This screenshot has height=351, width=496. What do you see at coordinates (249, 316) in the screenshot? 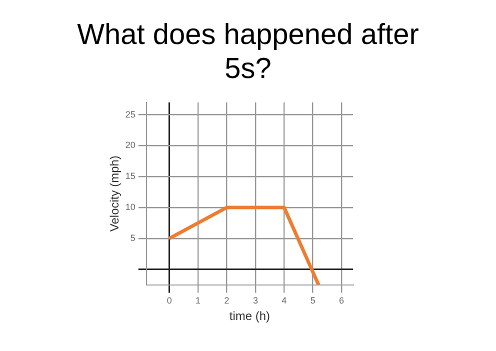
I see `x-axis-title: time (h)` at bounding box center [249, 316].